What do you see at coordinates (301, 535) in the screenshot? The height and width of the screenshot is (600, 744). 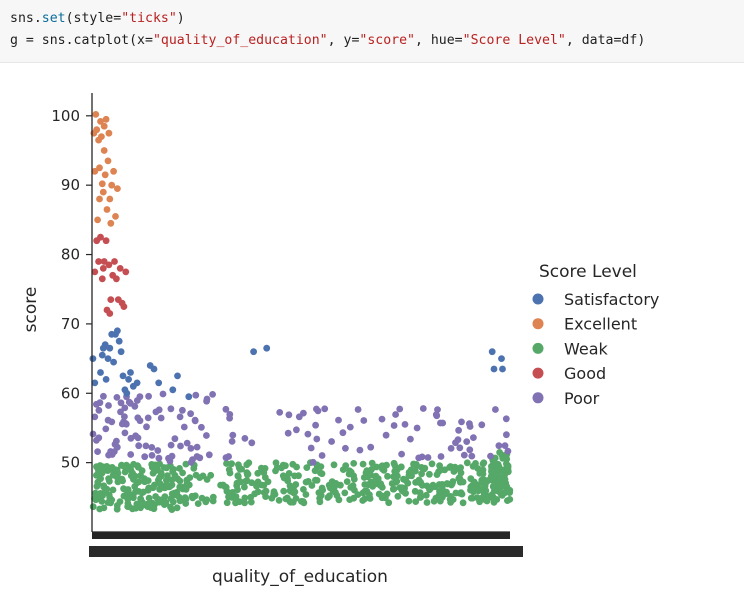 I see `x-ticks-band` at bounding box center [301, 535].